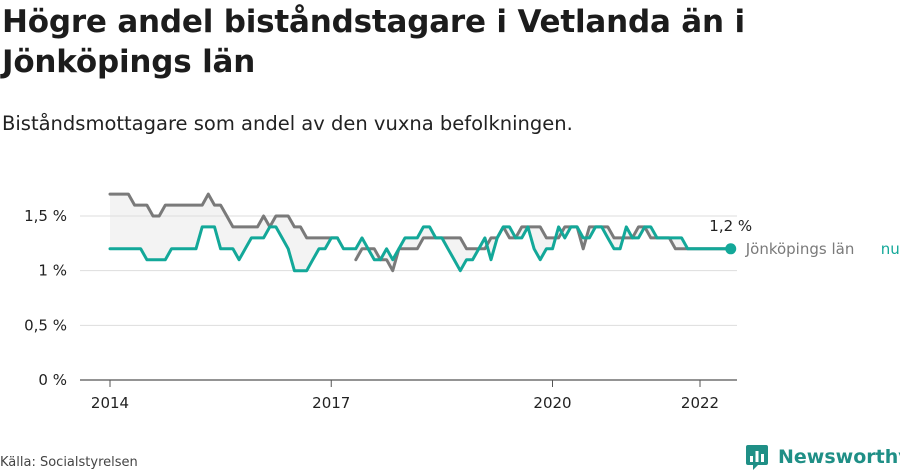 The image size is (900, 474). Describe the element at coordinates (730, 226) in the screenshot. I see `end-value-label: 1,2 %` at that location.